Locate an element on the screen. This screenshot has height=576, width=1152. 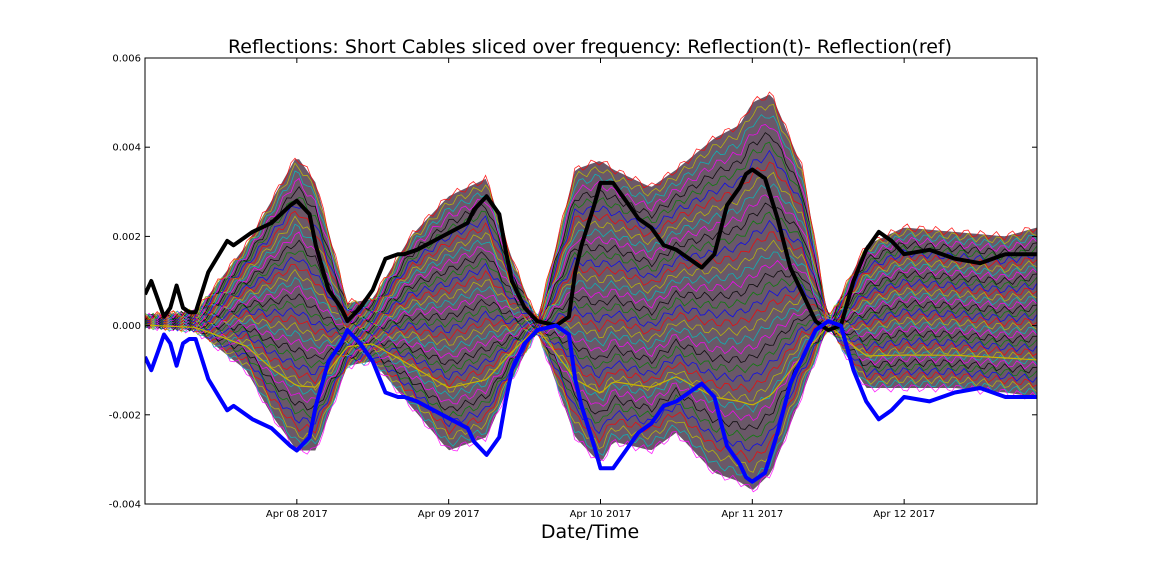
y-tick-label: 0.002 is located at coordinates (126, 237).